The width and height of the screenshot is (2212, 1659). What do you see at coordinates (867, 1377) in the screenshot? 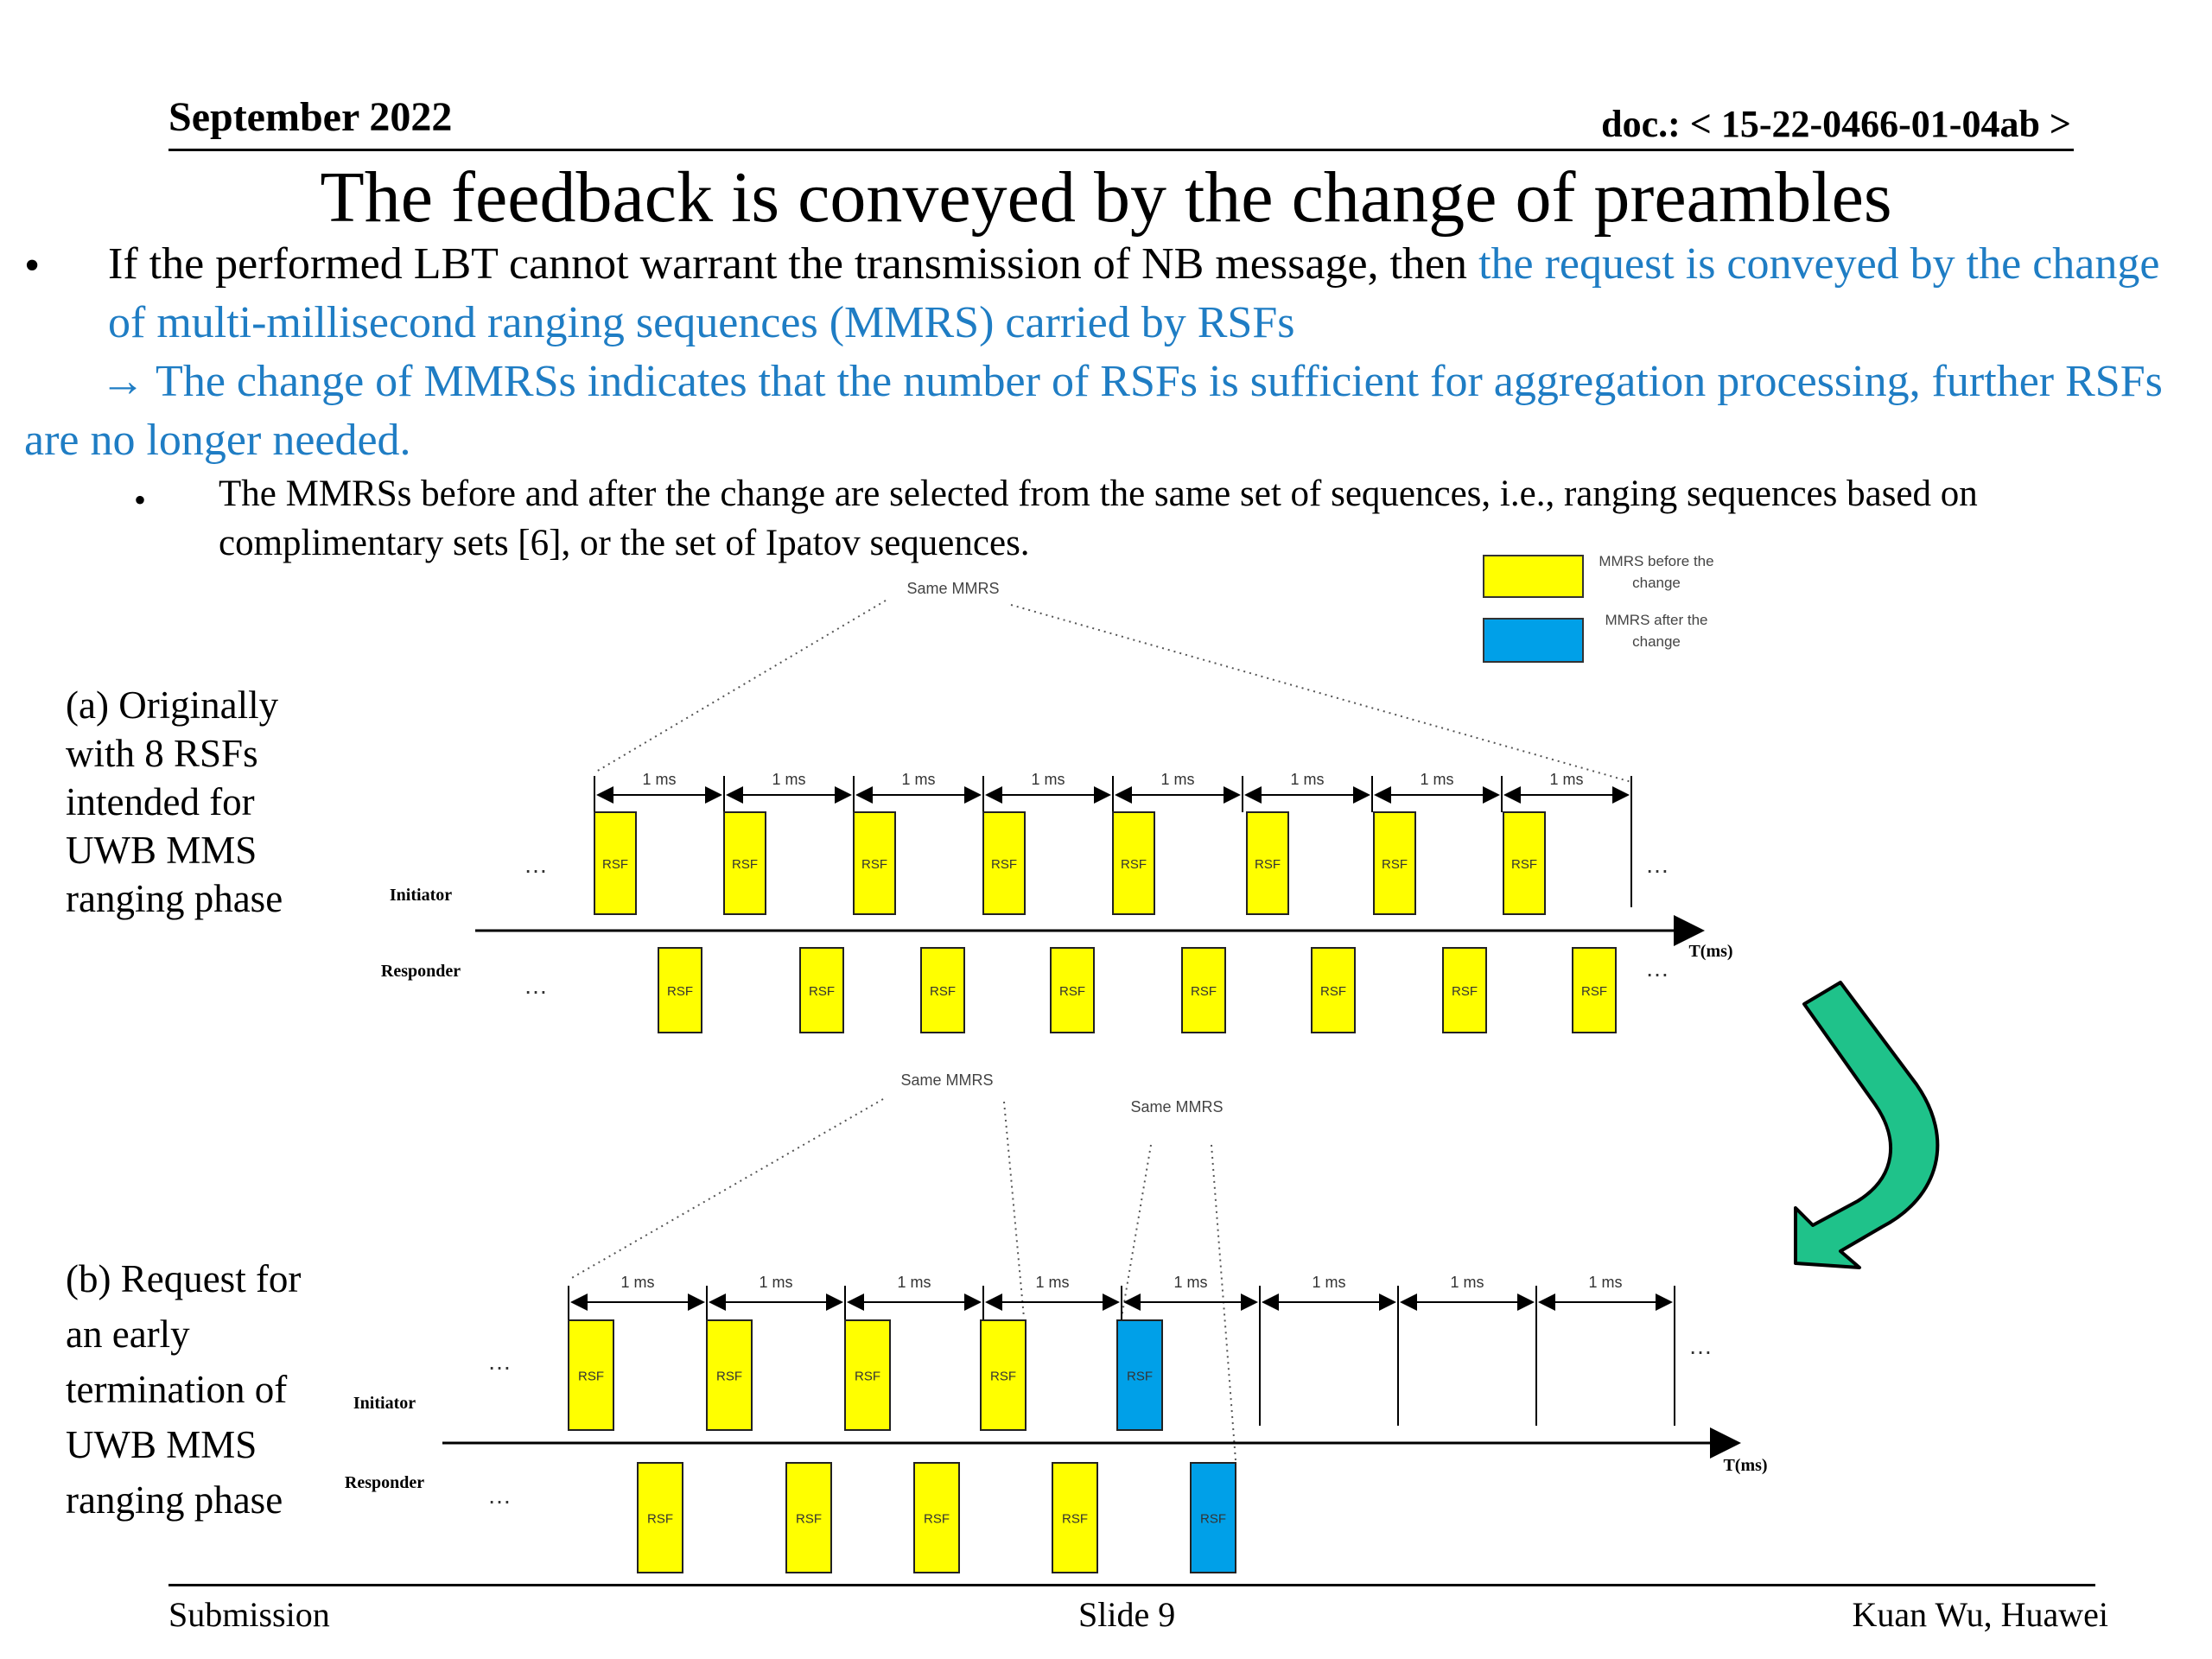
I see `initiator-rsf-b-3-label: RSF` at bounding box center [867, 1377].